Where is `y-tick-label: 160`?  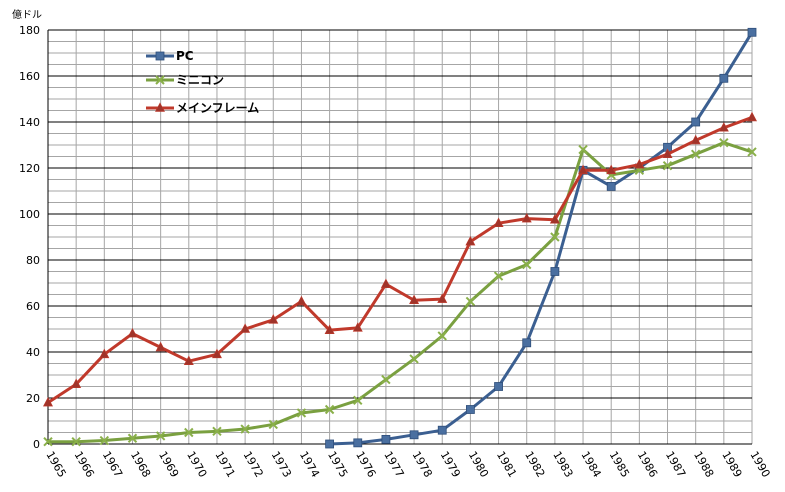
y-tick-label: 160 is located at coordinates (29, 76).